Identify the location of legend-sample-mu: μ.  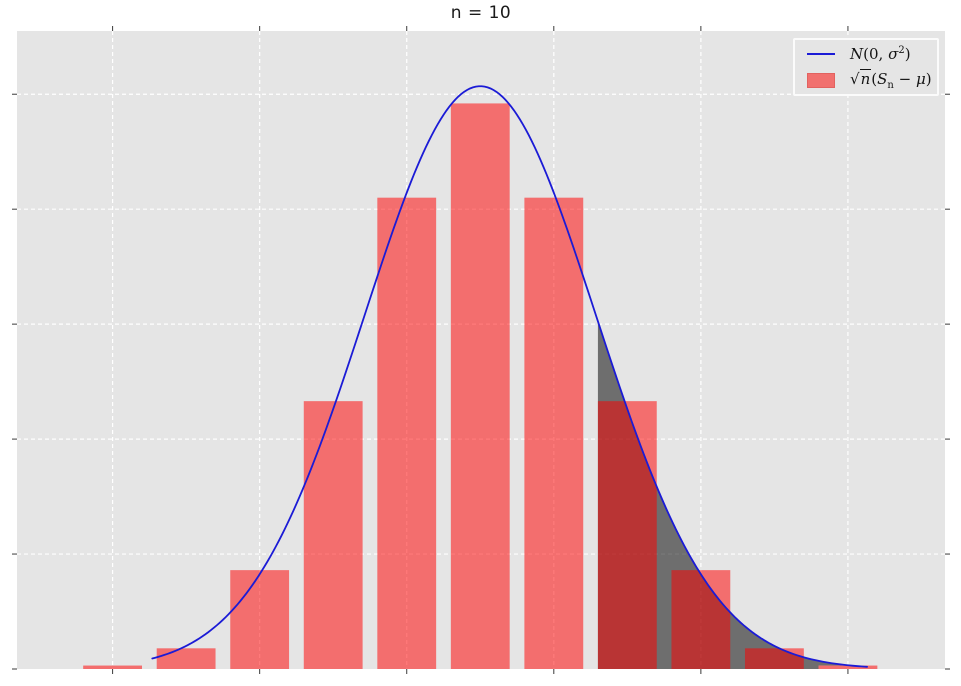
(920, 78).